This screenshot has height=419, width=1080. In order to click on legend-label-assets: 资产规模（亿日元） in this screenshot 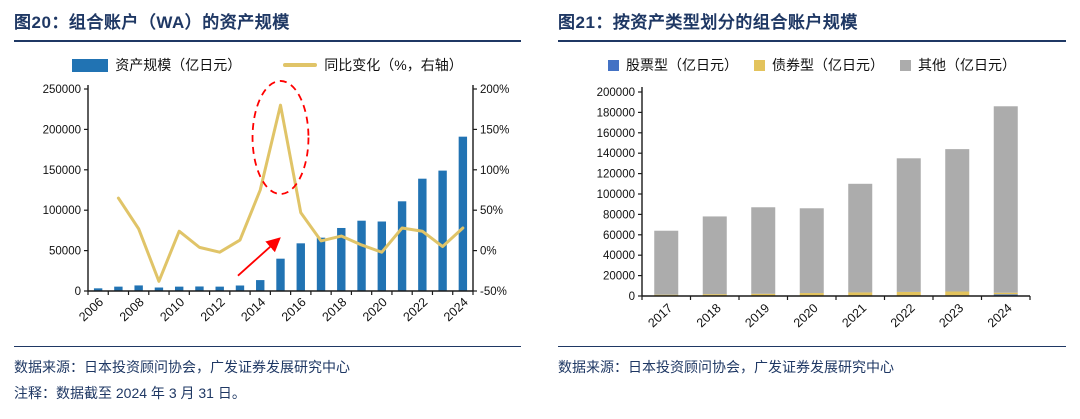, I will do `click(178, 65)`.